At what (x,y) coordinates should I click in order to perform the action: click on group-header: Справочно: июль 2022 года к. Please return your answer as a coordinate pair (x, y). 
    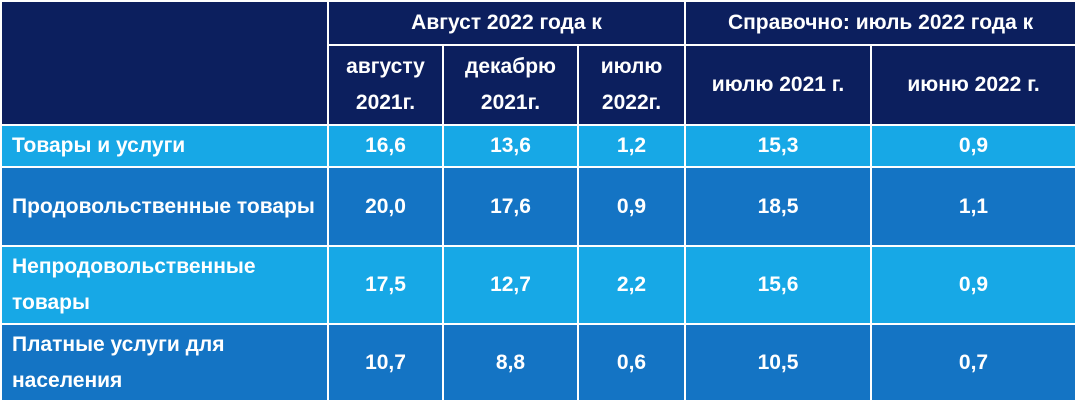
    Looking at the image, I should click on (881, 23).